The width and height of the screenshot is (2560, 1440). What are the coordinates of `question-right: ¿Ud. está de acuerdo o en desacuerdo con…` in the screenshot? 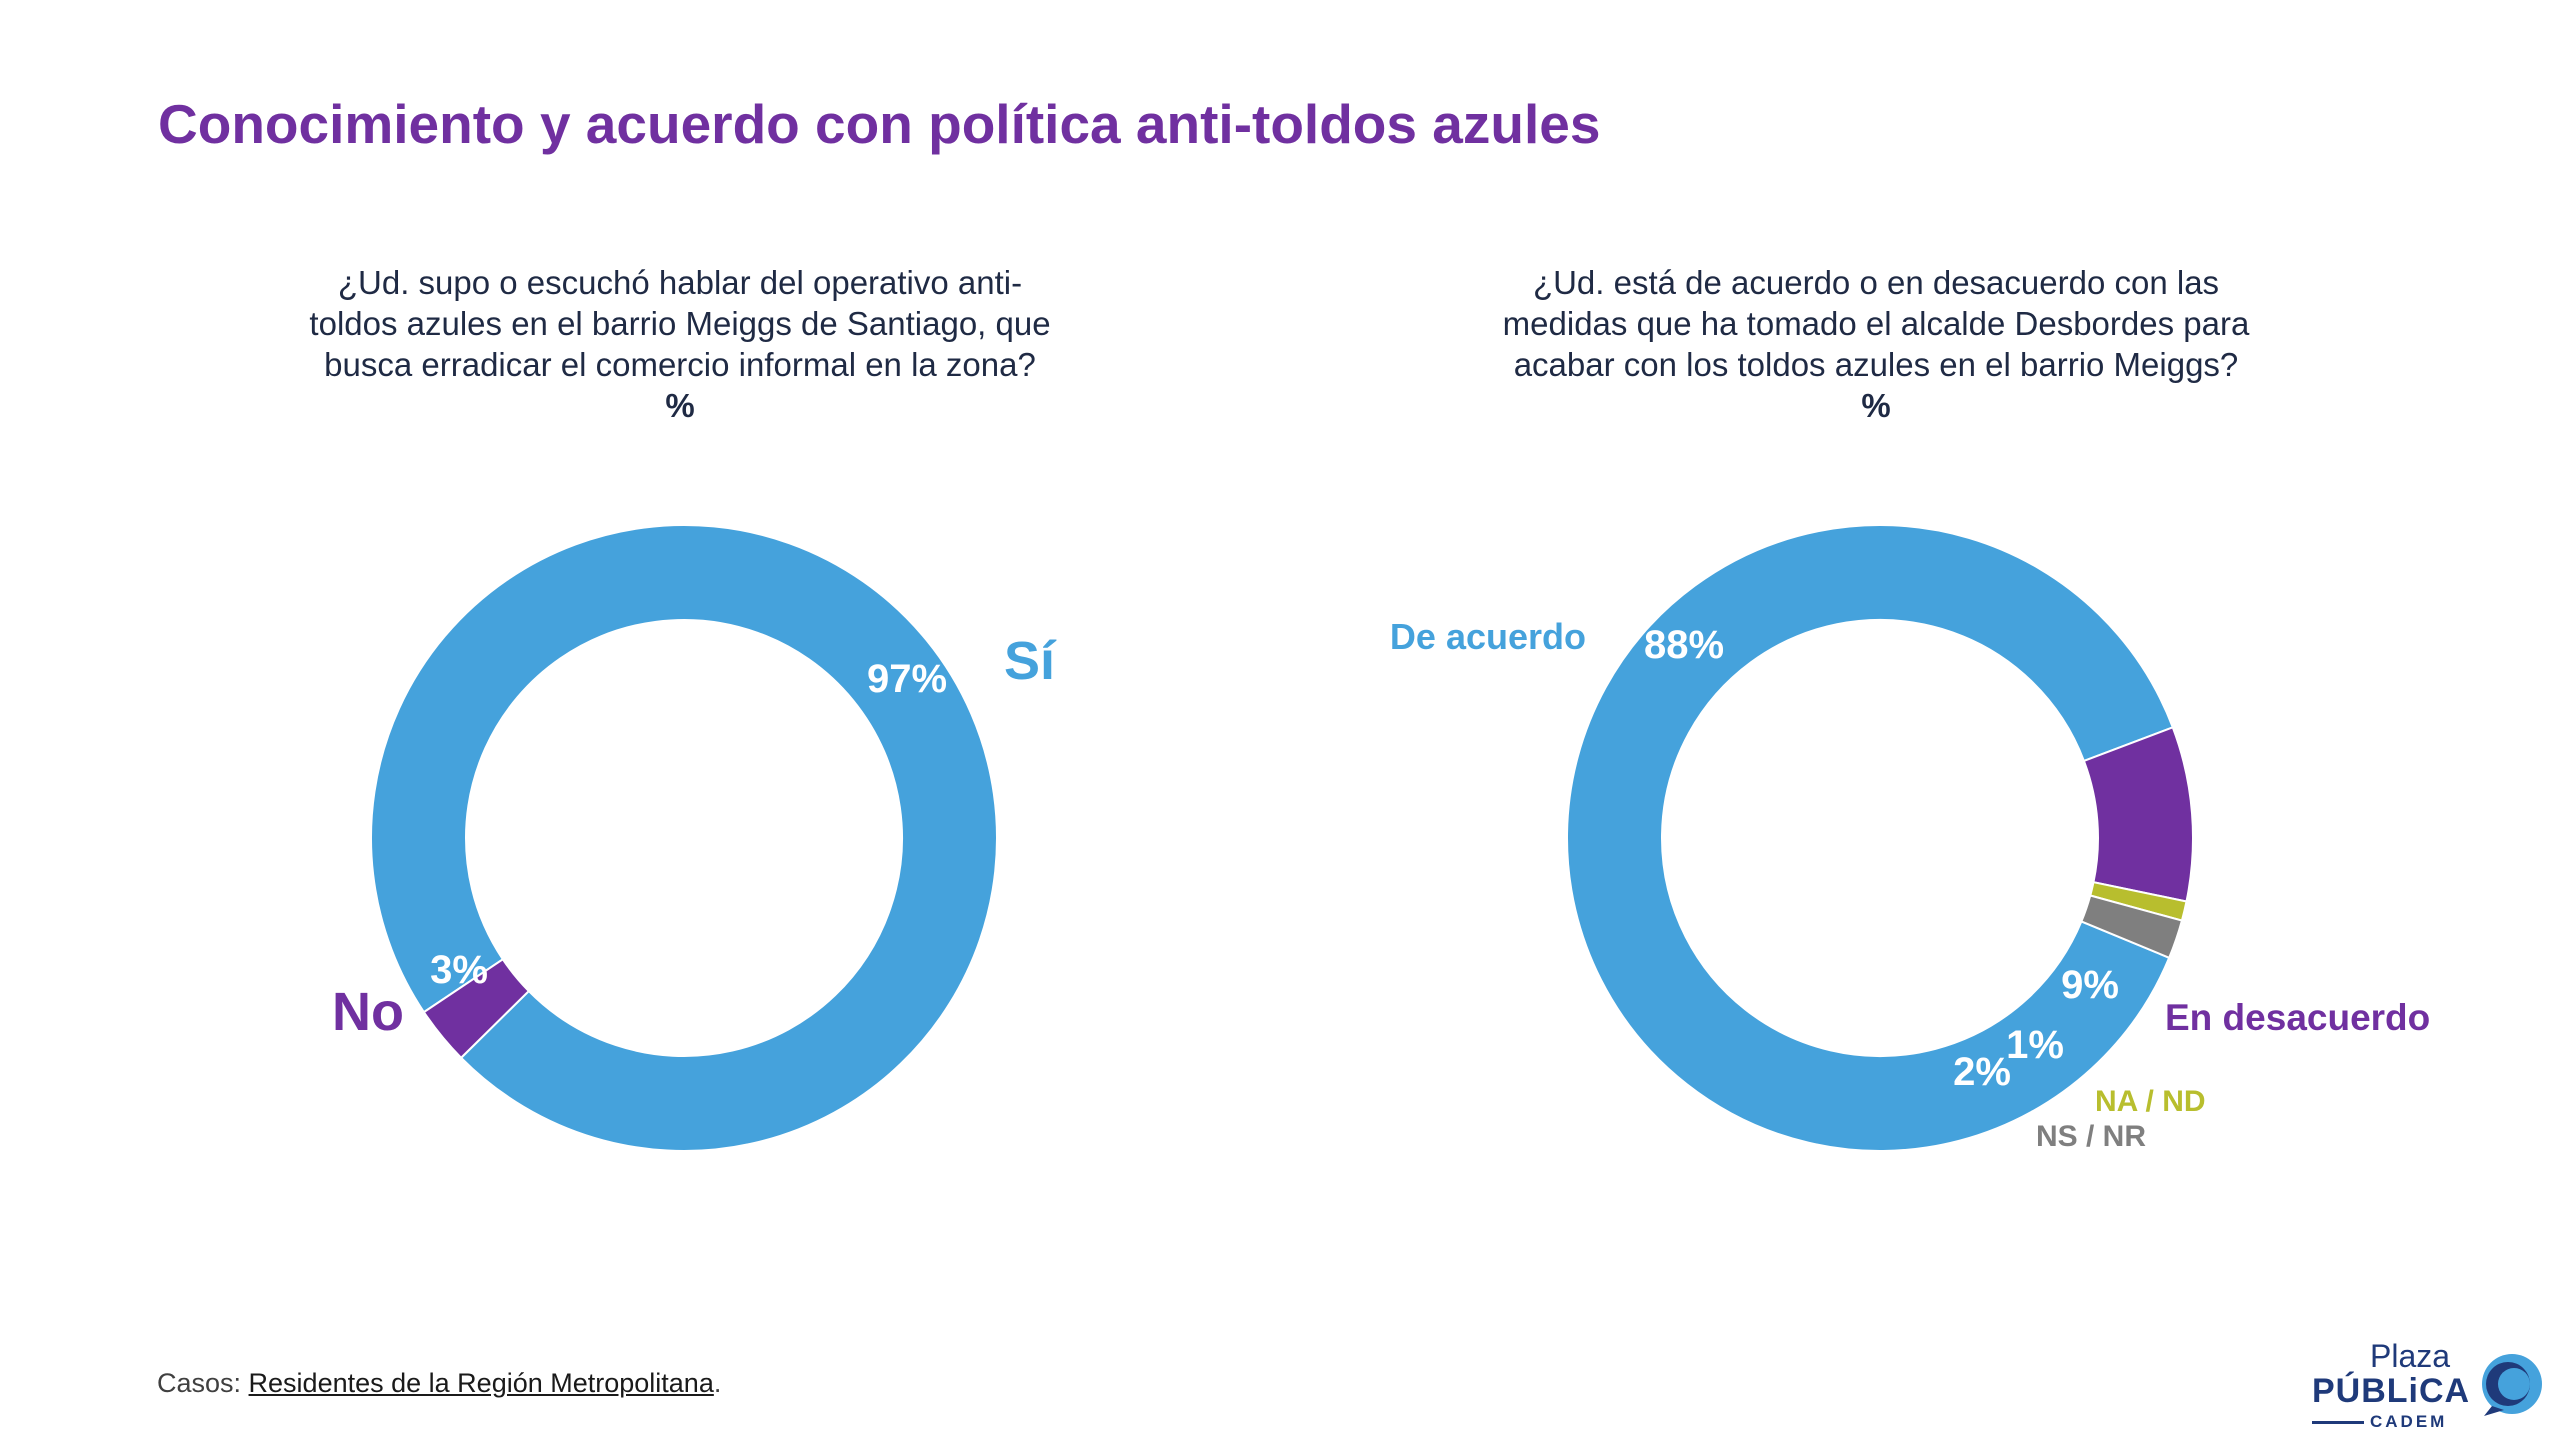 It's located at (1876, 344).